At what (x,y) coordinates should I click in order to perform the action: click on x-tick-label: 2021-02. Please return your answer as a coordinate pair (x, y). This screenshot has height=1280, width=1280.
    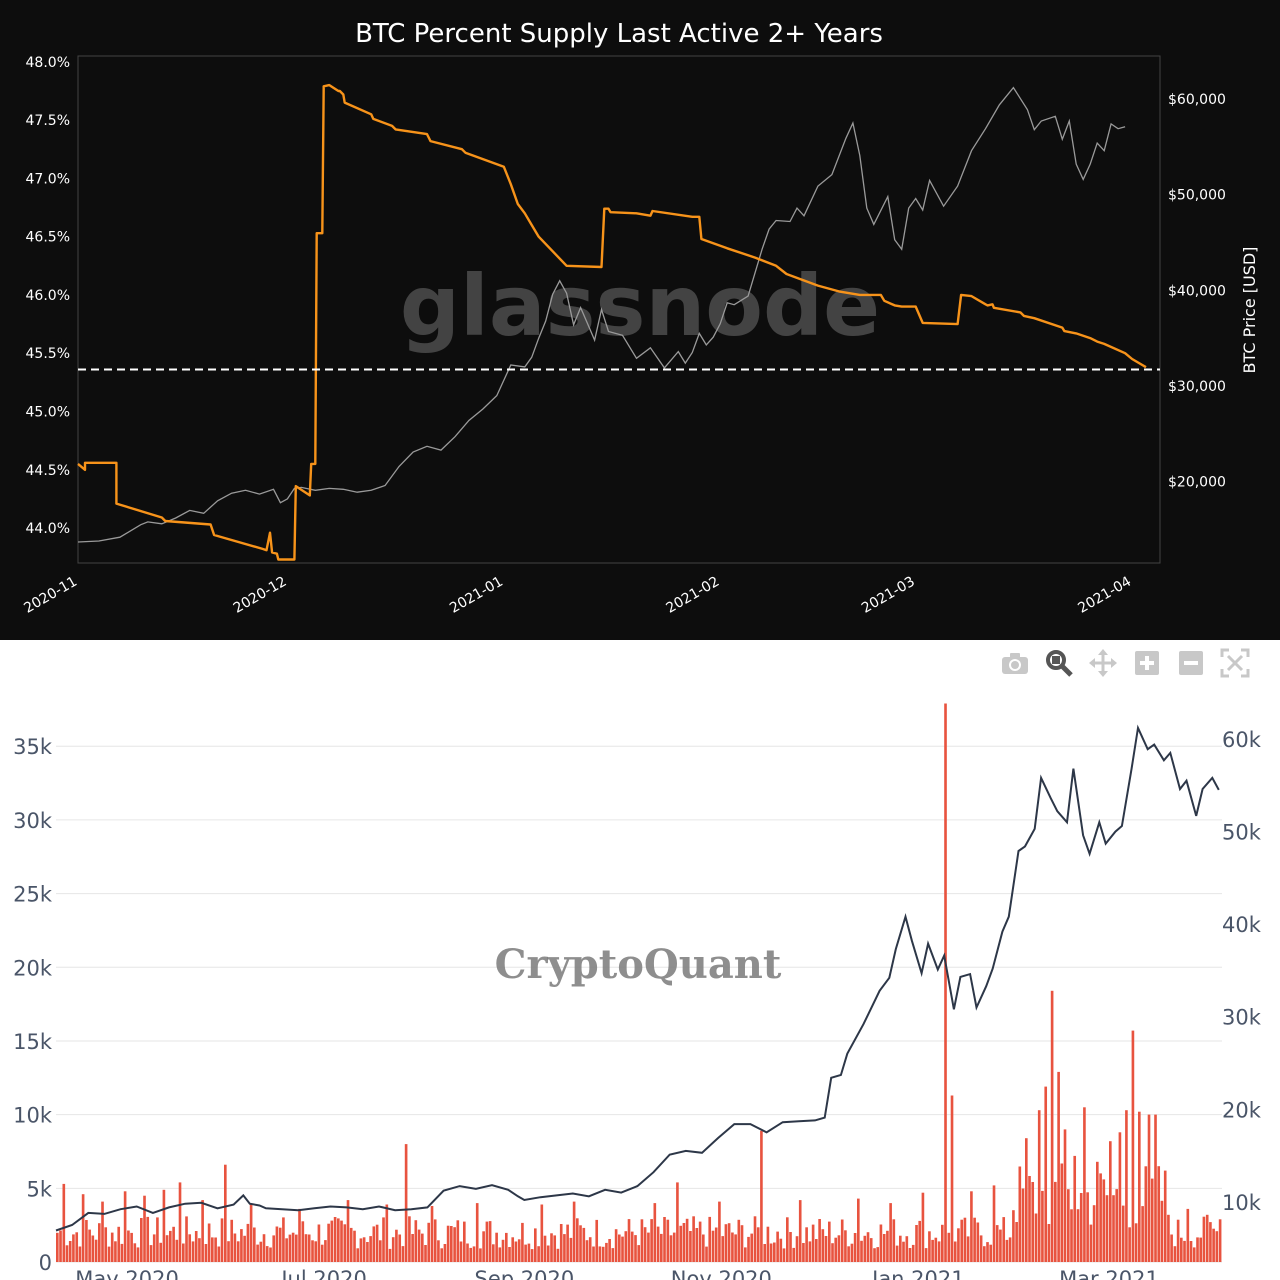
    Looking at the image, I should click on (693, 595).